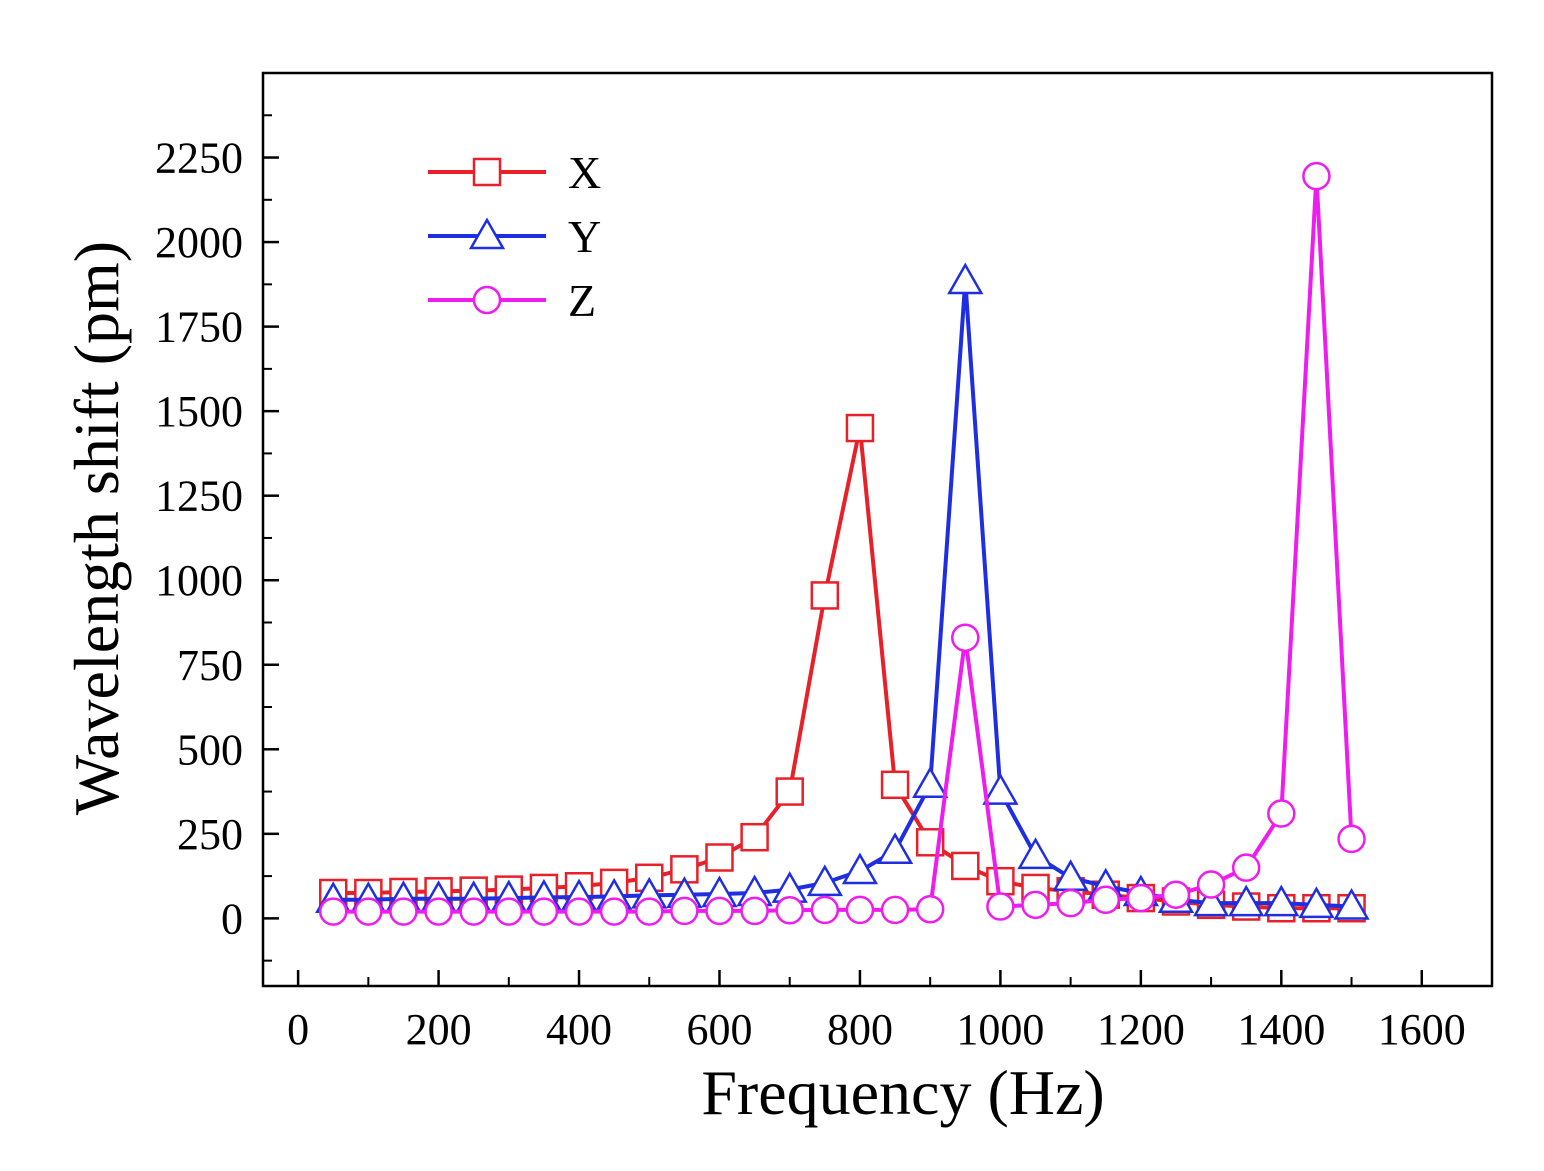 The image size is (1544, 1171). Describe the element at coordinates (232, 918) in the screenshot. I see `y-tick-label: 0` at that location.